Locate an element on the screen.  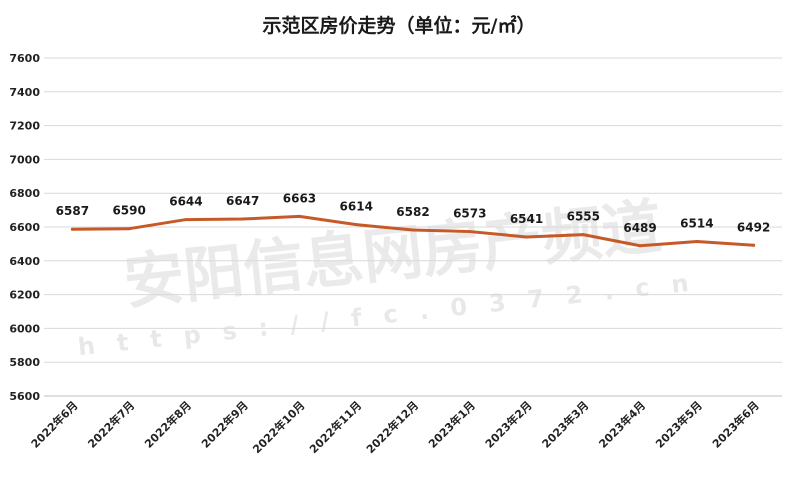
data-label: 6573 is located at coordinates (469, 214).